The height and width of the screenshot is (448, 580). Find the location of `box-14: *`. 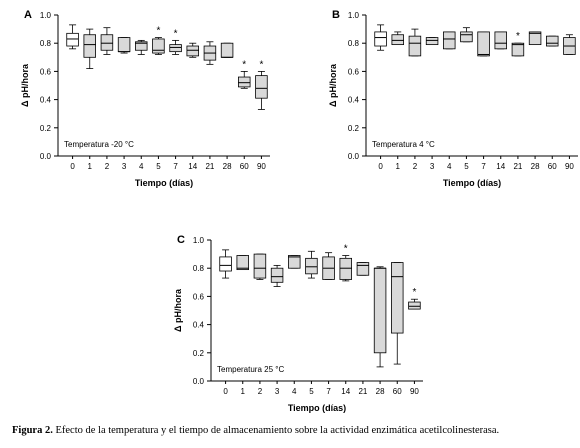

box-14: * is located at coordinates (345, 263).